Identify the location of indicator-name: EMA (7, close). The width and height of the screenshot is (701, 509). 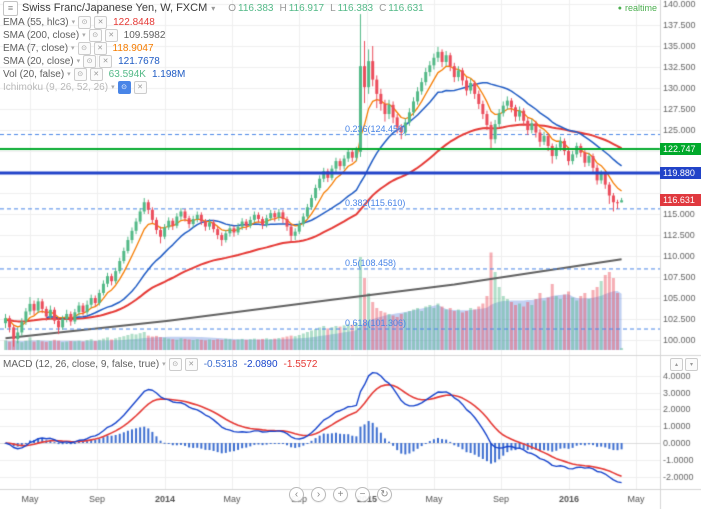
(36, 48).